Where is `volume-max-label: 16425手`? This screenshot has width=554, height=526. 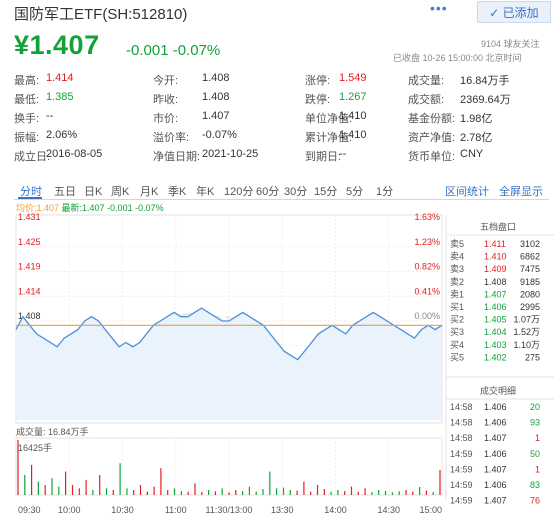 volume-max-label: 16425手 is located at coordinates (35, 447).